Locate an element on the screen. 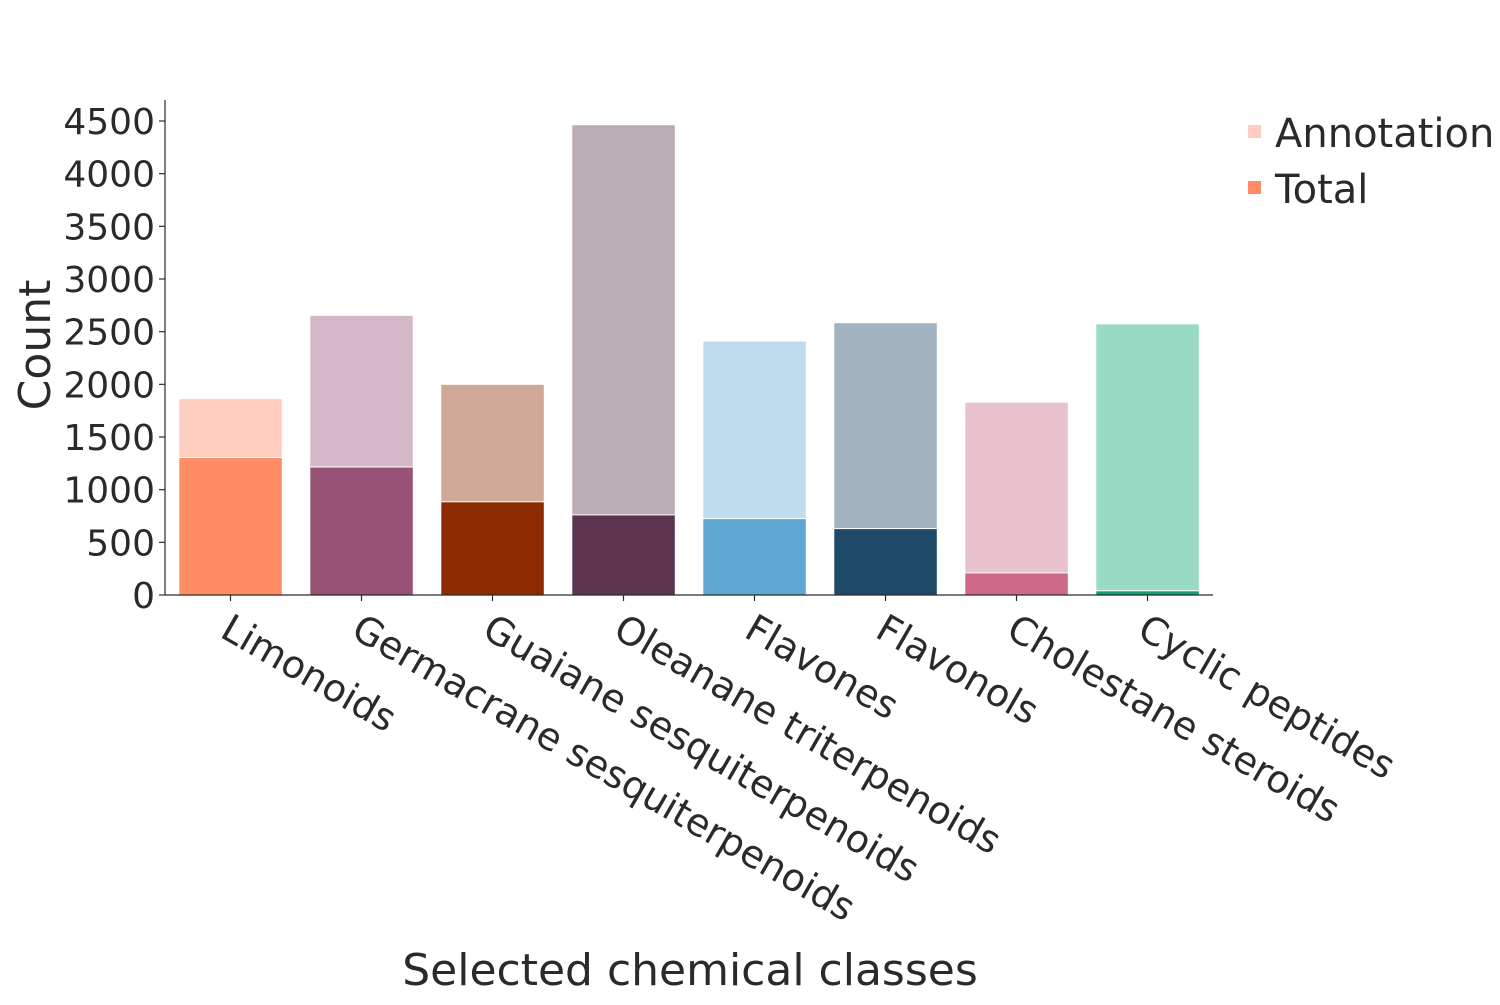  legend-swatch-total is located at coordinates (1254, 187).